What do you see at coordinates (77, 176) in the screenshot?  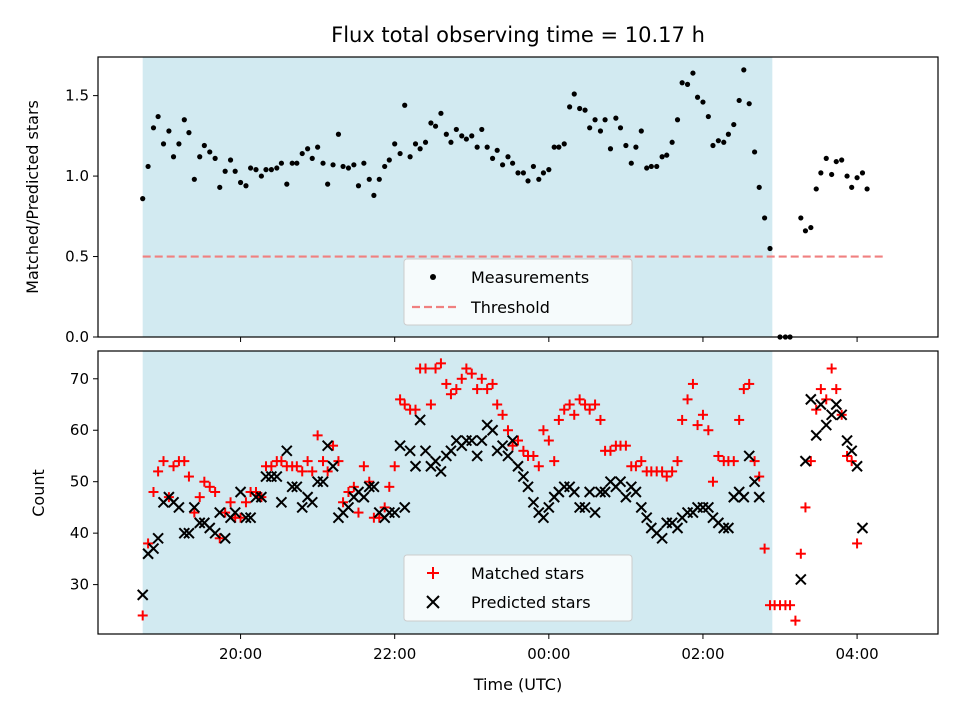 I see `top-y-tick-label: 1.0` at bounding box center [77, 176].